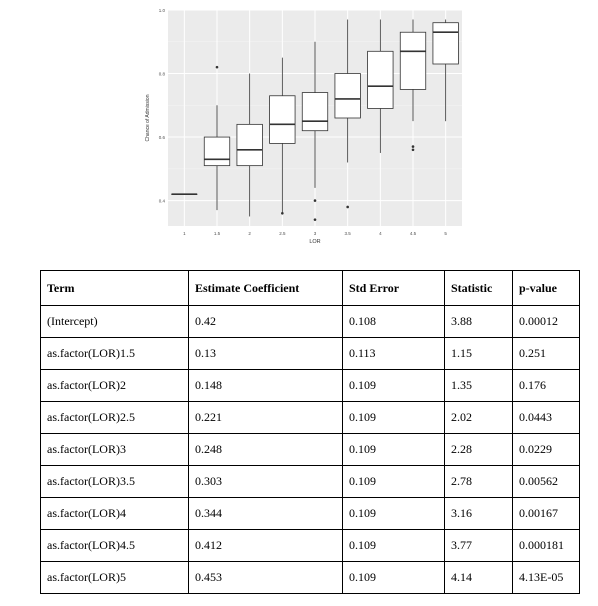 The width and height of the screenshot is (598, 606). What do you see at coordinates (478, 353) in the screenshot?
I see `cell-statistic: 1.15` at bounding box center [478, 353].